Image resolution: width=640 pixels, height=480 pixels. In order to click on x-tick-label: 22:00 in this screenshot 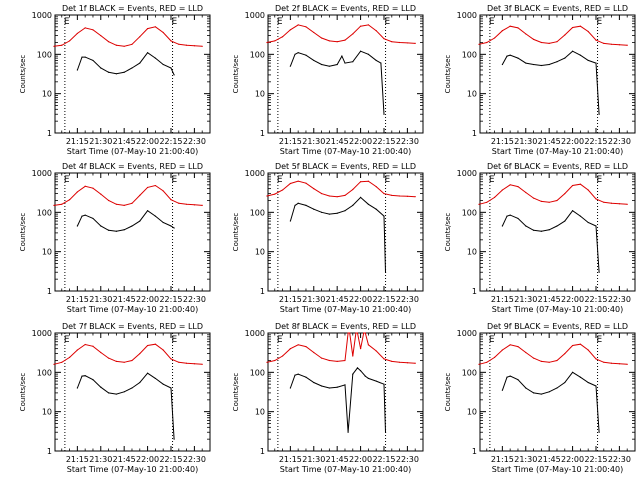, I will do `click(572, 459)`.